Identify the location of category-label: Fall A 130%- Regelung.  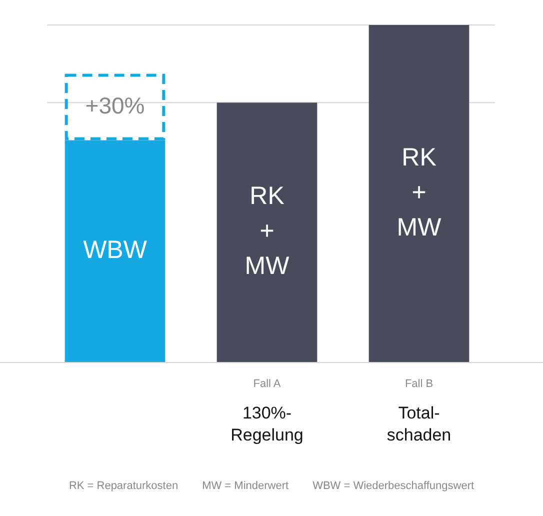
(267, 411).